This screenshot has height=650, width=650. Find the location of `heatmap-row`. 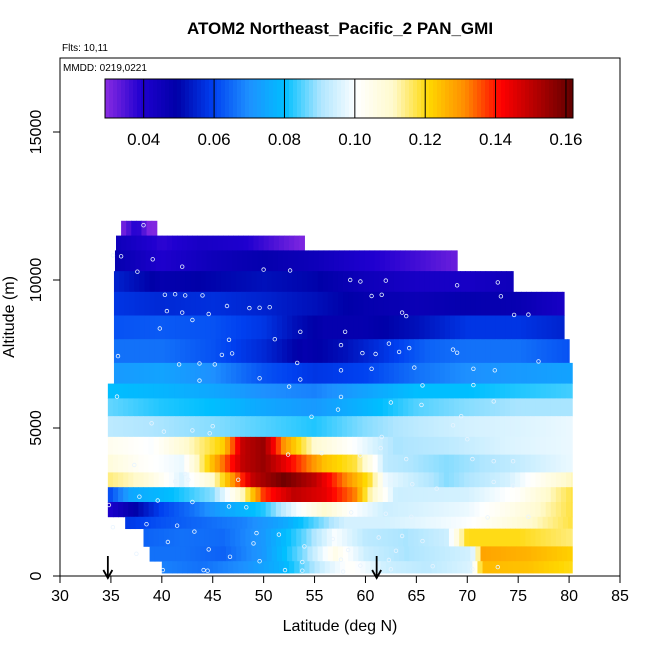

heatmap-row is located at coordinates (210, 243).